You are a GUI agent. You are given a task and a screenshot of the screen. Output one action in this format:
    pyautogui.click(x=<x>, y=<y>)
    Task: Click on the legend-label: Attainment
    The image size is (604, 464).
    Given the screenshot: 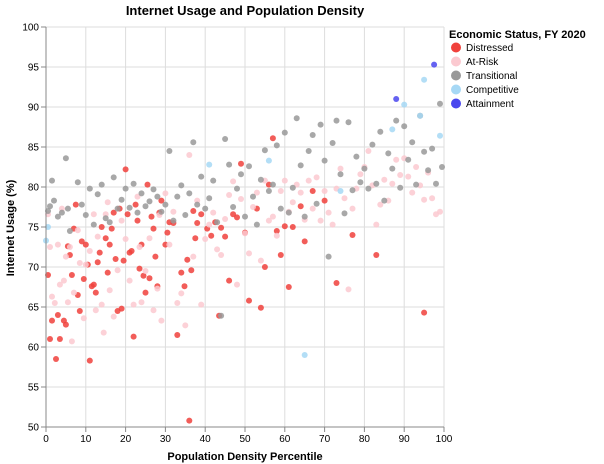 What is the action you would take?
    pyautogui.click(x=490, y=104)
    